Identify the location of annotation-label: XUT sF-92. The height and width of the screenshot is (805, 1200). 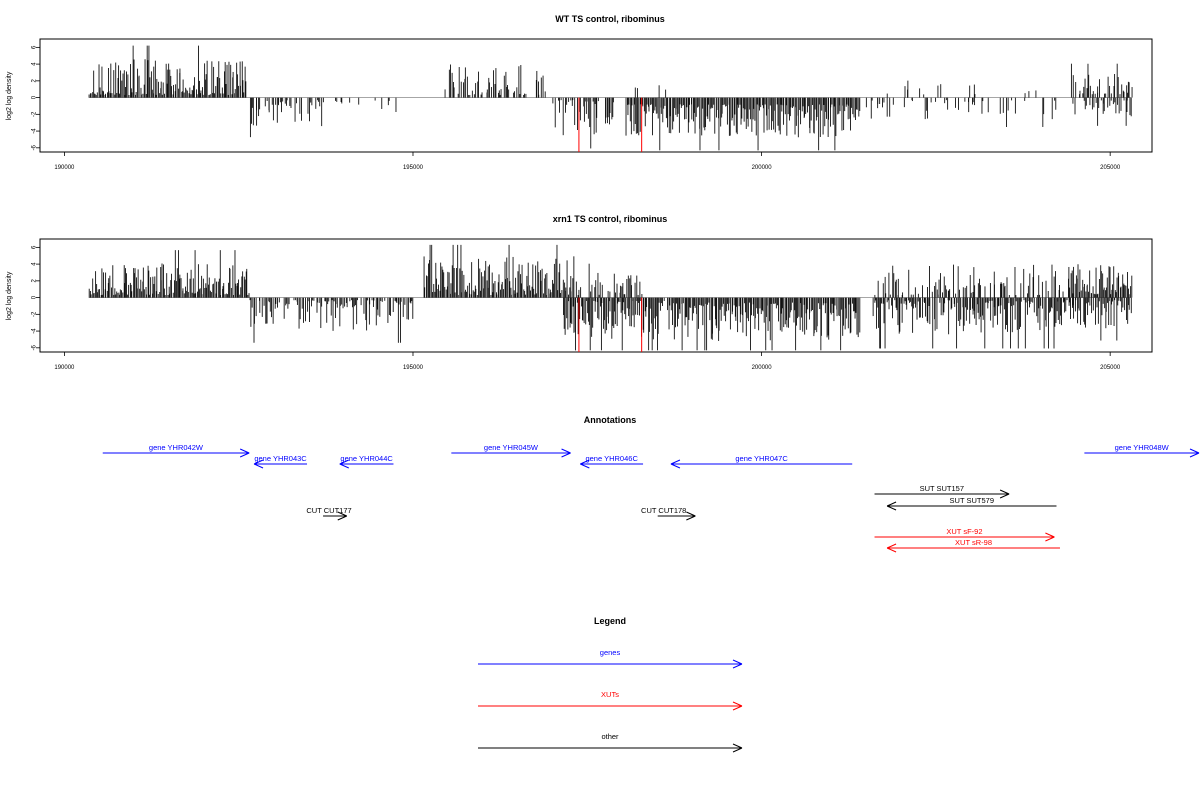
(964, 531).